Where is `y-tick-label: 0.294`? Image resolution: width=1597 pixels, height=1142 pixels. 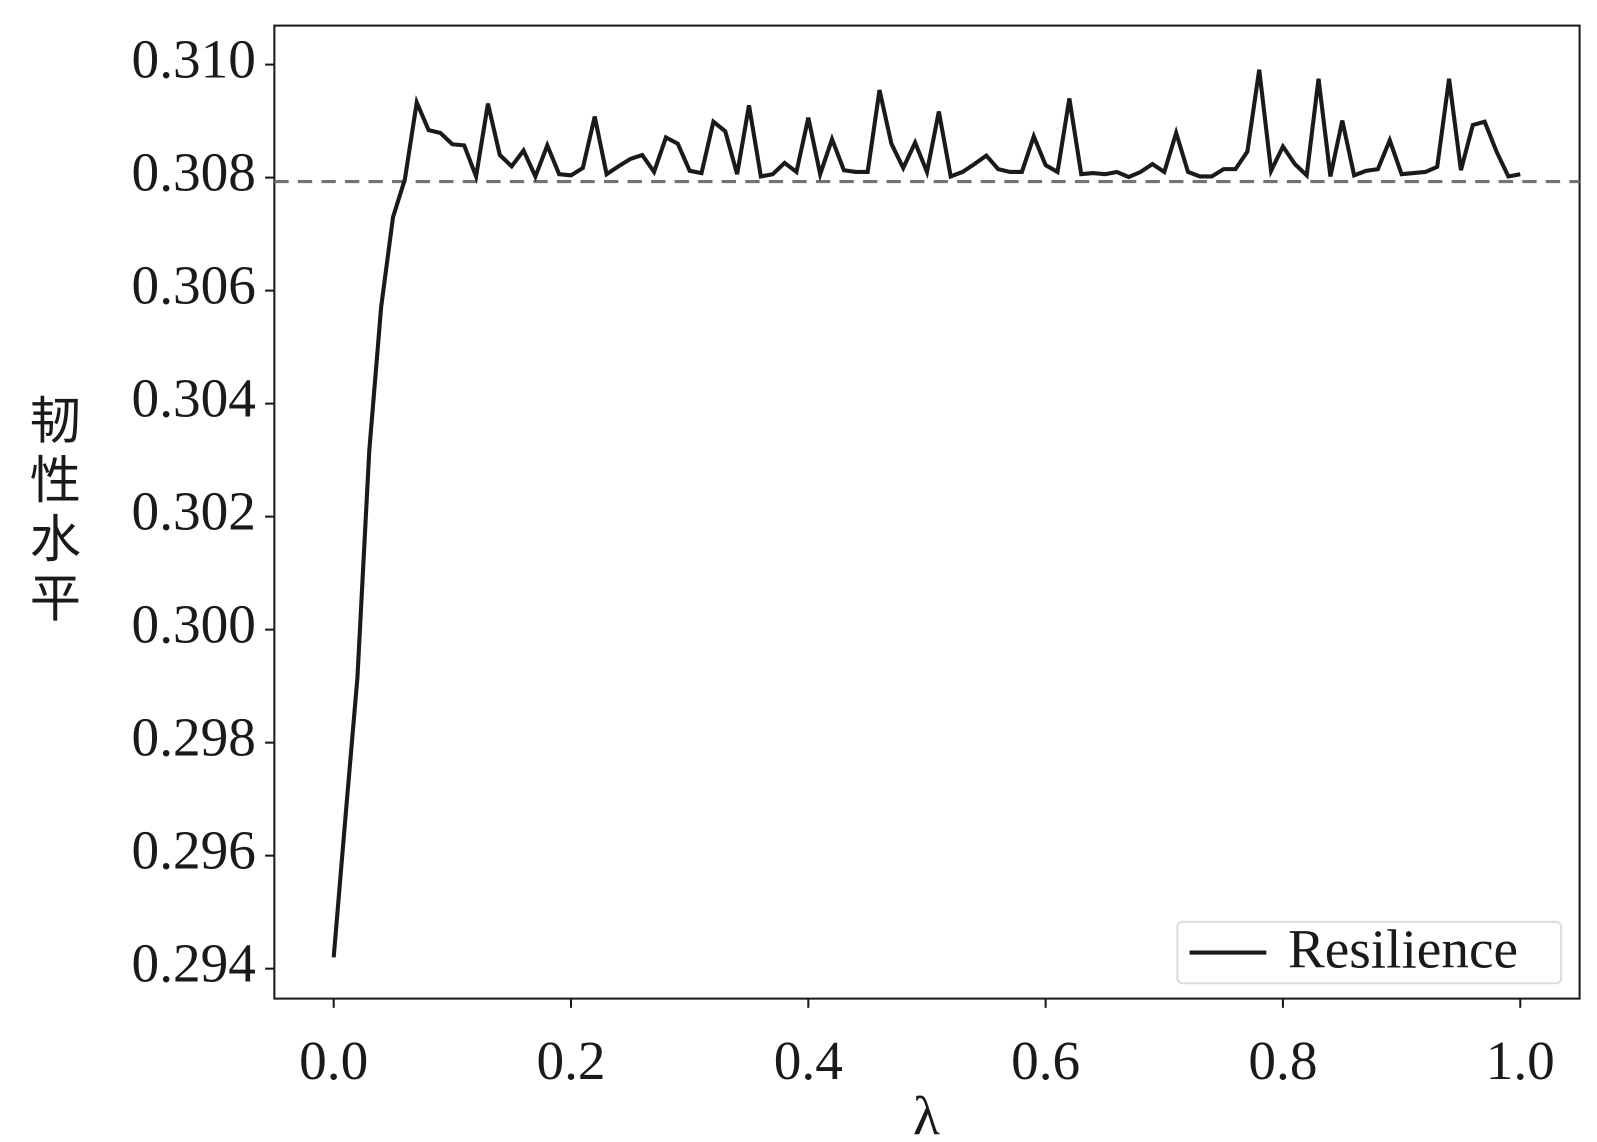
y-tick-label: 0.294 is located at coordinates (194, 962).